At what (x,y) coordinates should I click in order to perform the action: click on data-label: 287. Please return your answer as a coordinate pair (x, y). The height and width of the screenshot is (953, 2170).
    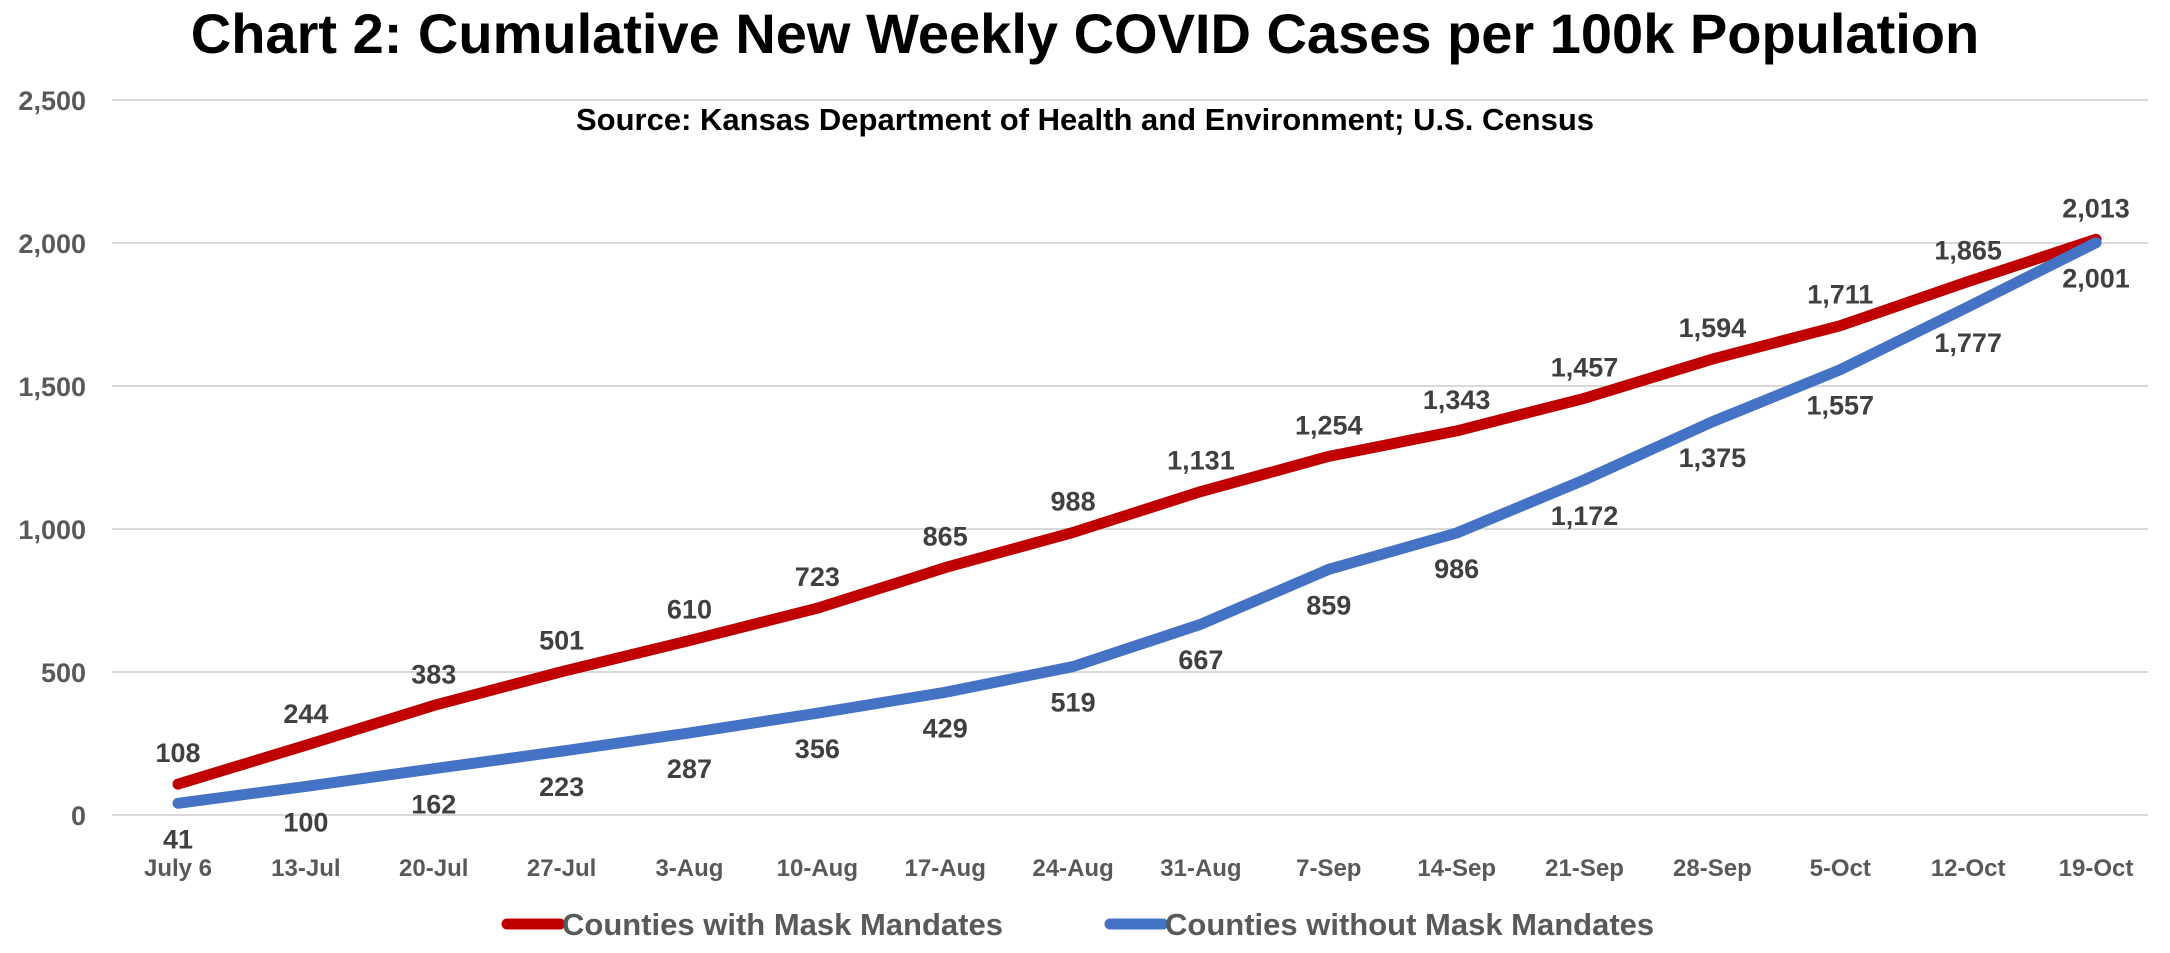
    Looking at the image, I should click on (689, 769).